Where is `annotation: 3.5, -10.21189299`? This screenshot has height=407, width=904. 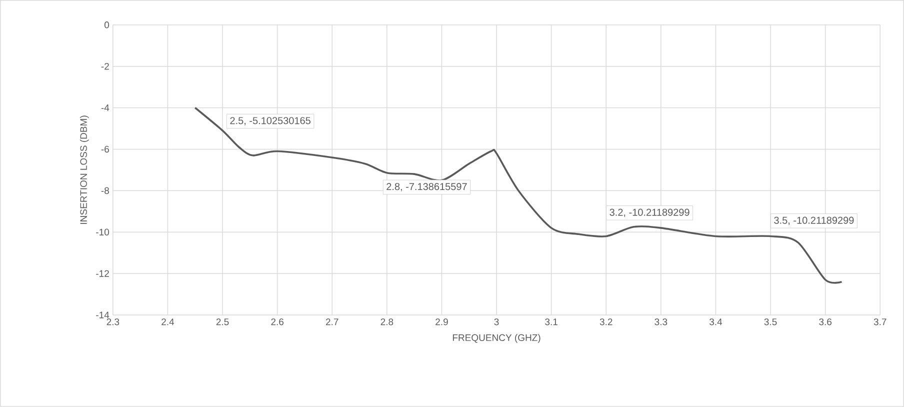
annotation: 3.5, -10.21189299 is located at coordinates (814, 221).